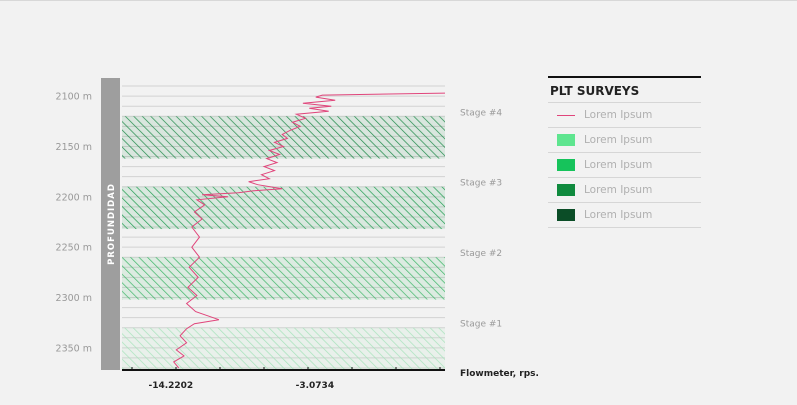  Describe the element at coordinates (499, 374) in the screenshot. I see `x-axis-label: Flowmeter, rps.` at that location.